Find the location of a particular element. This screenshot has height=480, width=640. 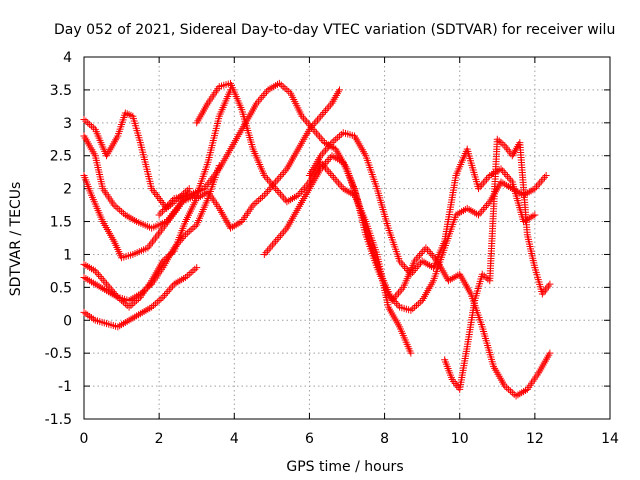

x-tick-label: 2 is located at coordinates (159, 439).